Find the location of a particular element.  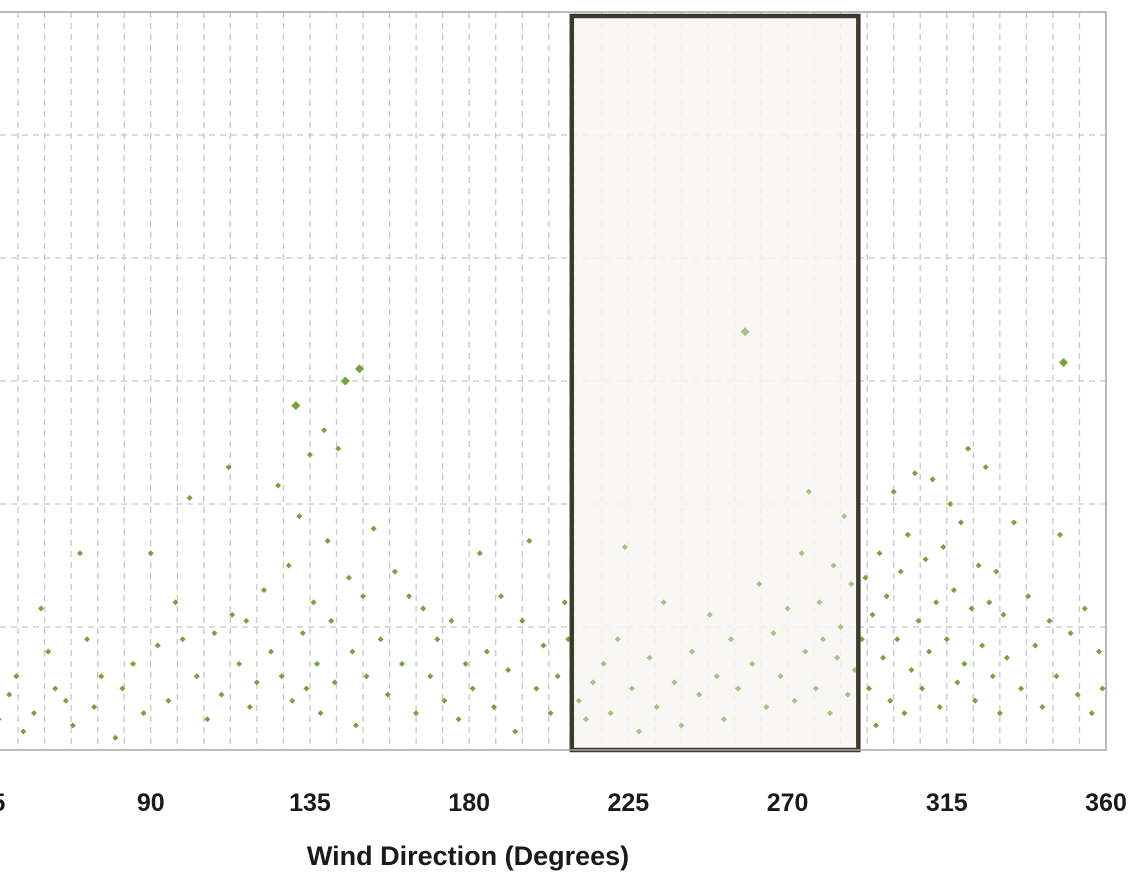

x-tick-label: 360 is located at coordinates (1106, 803).